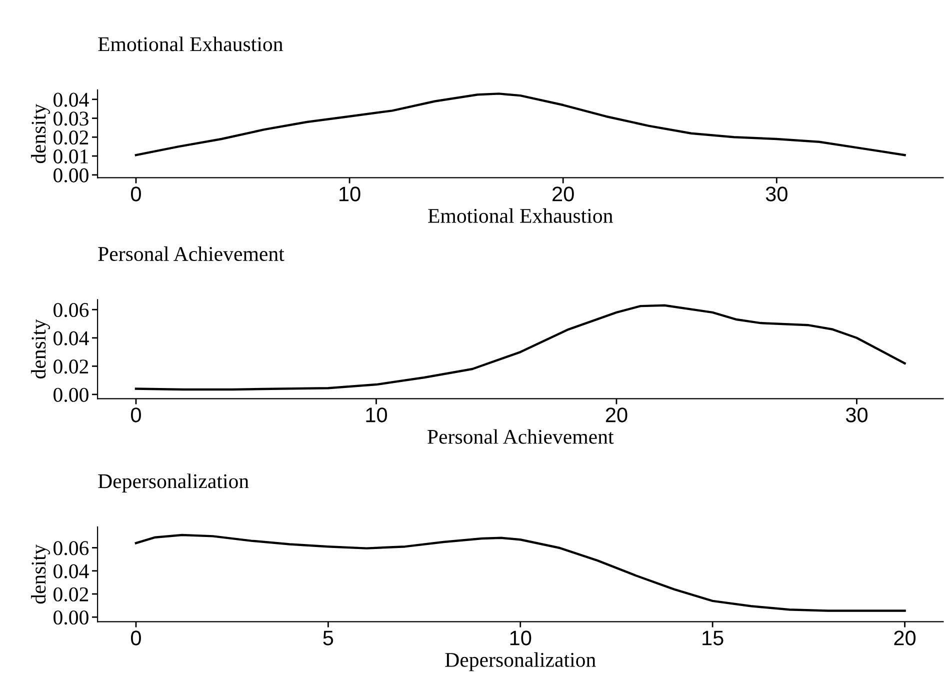 This screenshot has width=947, height=697. Describe the element at coordinates (520, 215) in the screenshot. I see `x-axis-title: Emotional Exhaustion` at that location.